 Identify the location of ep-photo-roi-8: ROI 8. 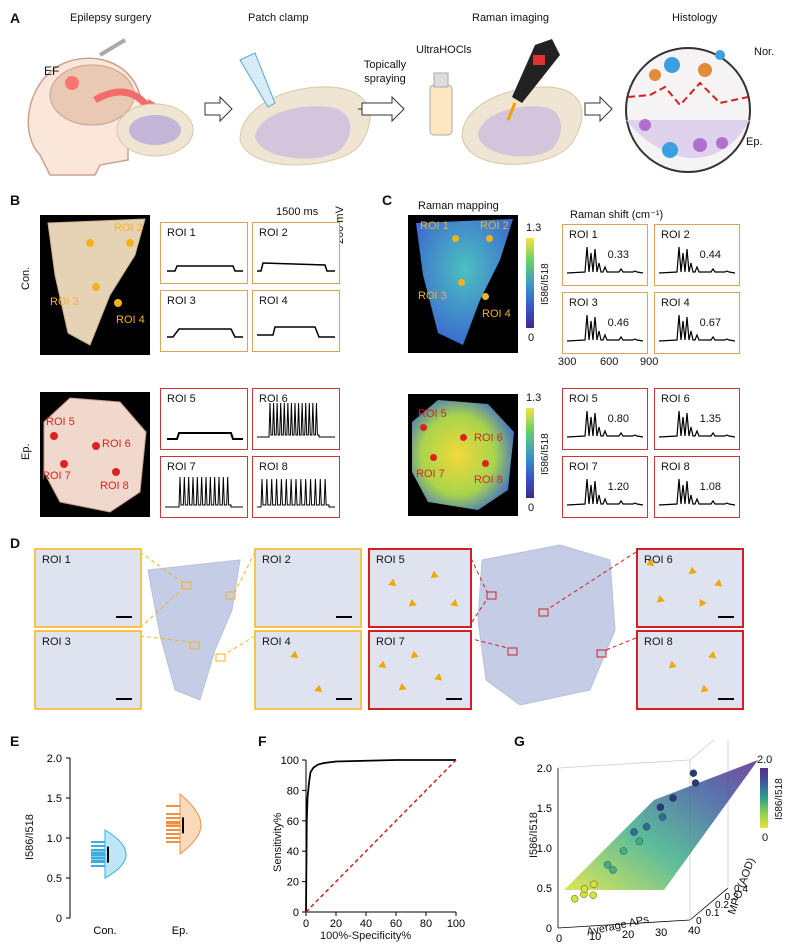
(114, 486).